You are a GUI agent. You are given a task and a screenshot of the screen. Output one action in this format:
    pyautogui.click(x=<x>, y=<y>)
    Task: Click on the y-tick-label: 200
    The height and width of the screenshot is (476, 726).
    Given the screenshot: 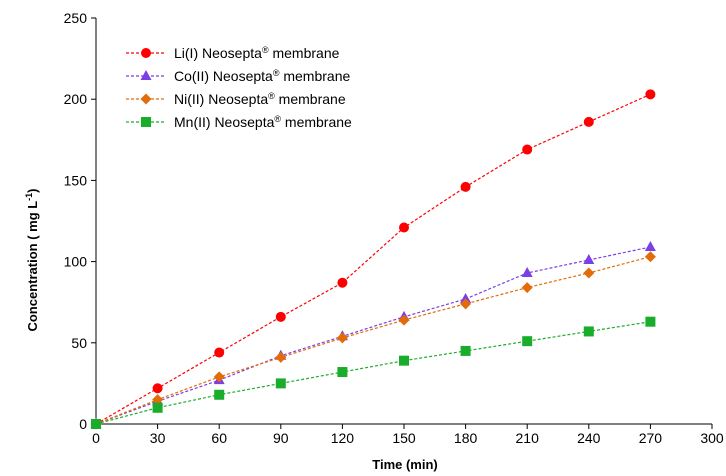 What is the action you would take?
    pyautogui.click(x=76, y=99)
    